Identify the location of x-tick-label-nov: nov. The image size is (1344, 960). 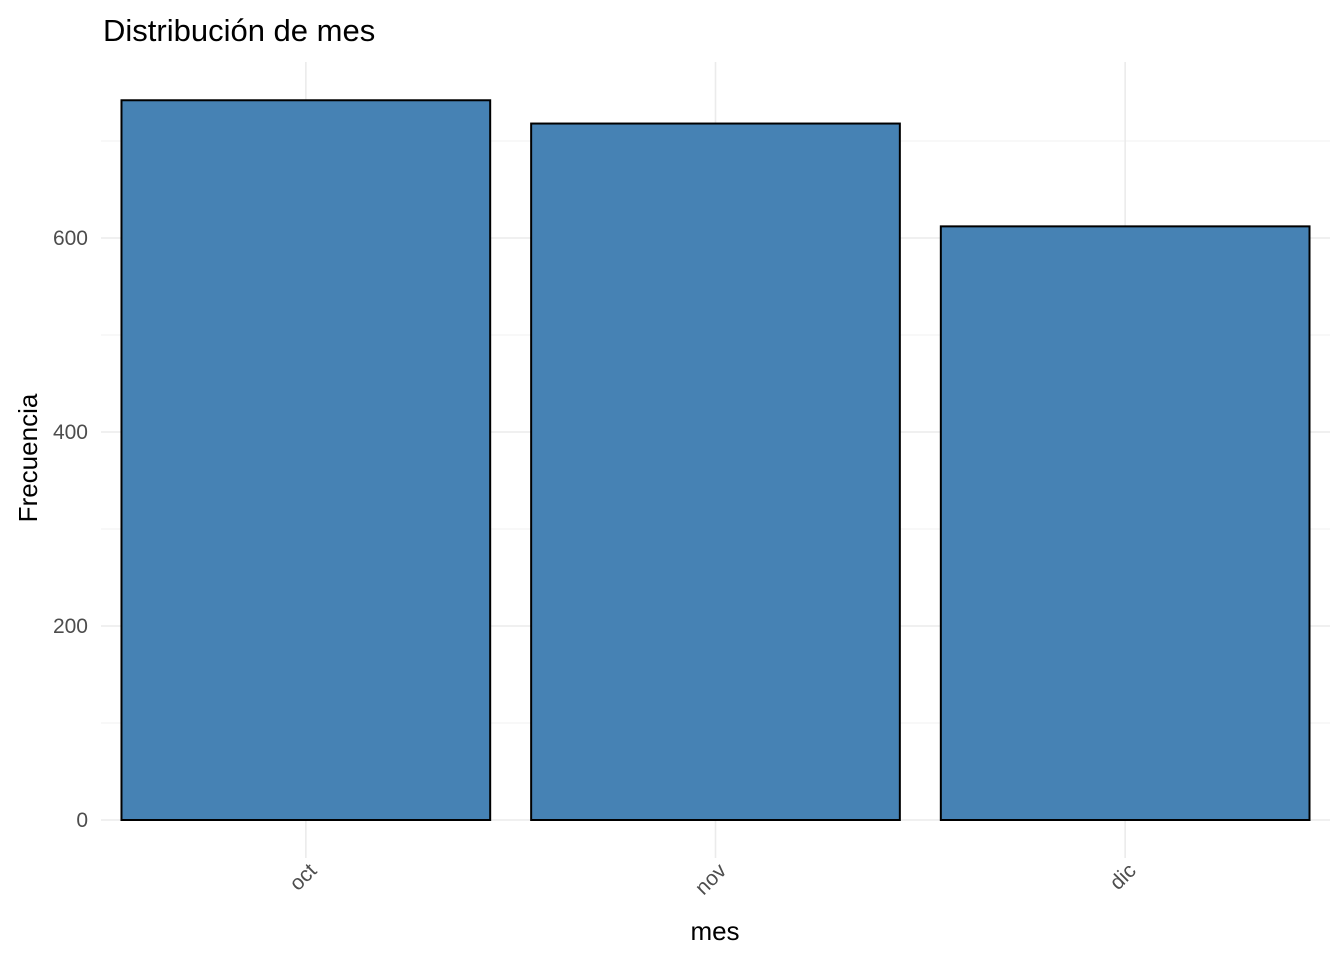
(711, 879).